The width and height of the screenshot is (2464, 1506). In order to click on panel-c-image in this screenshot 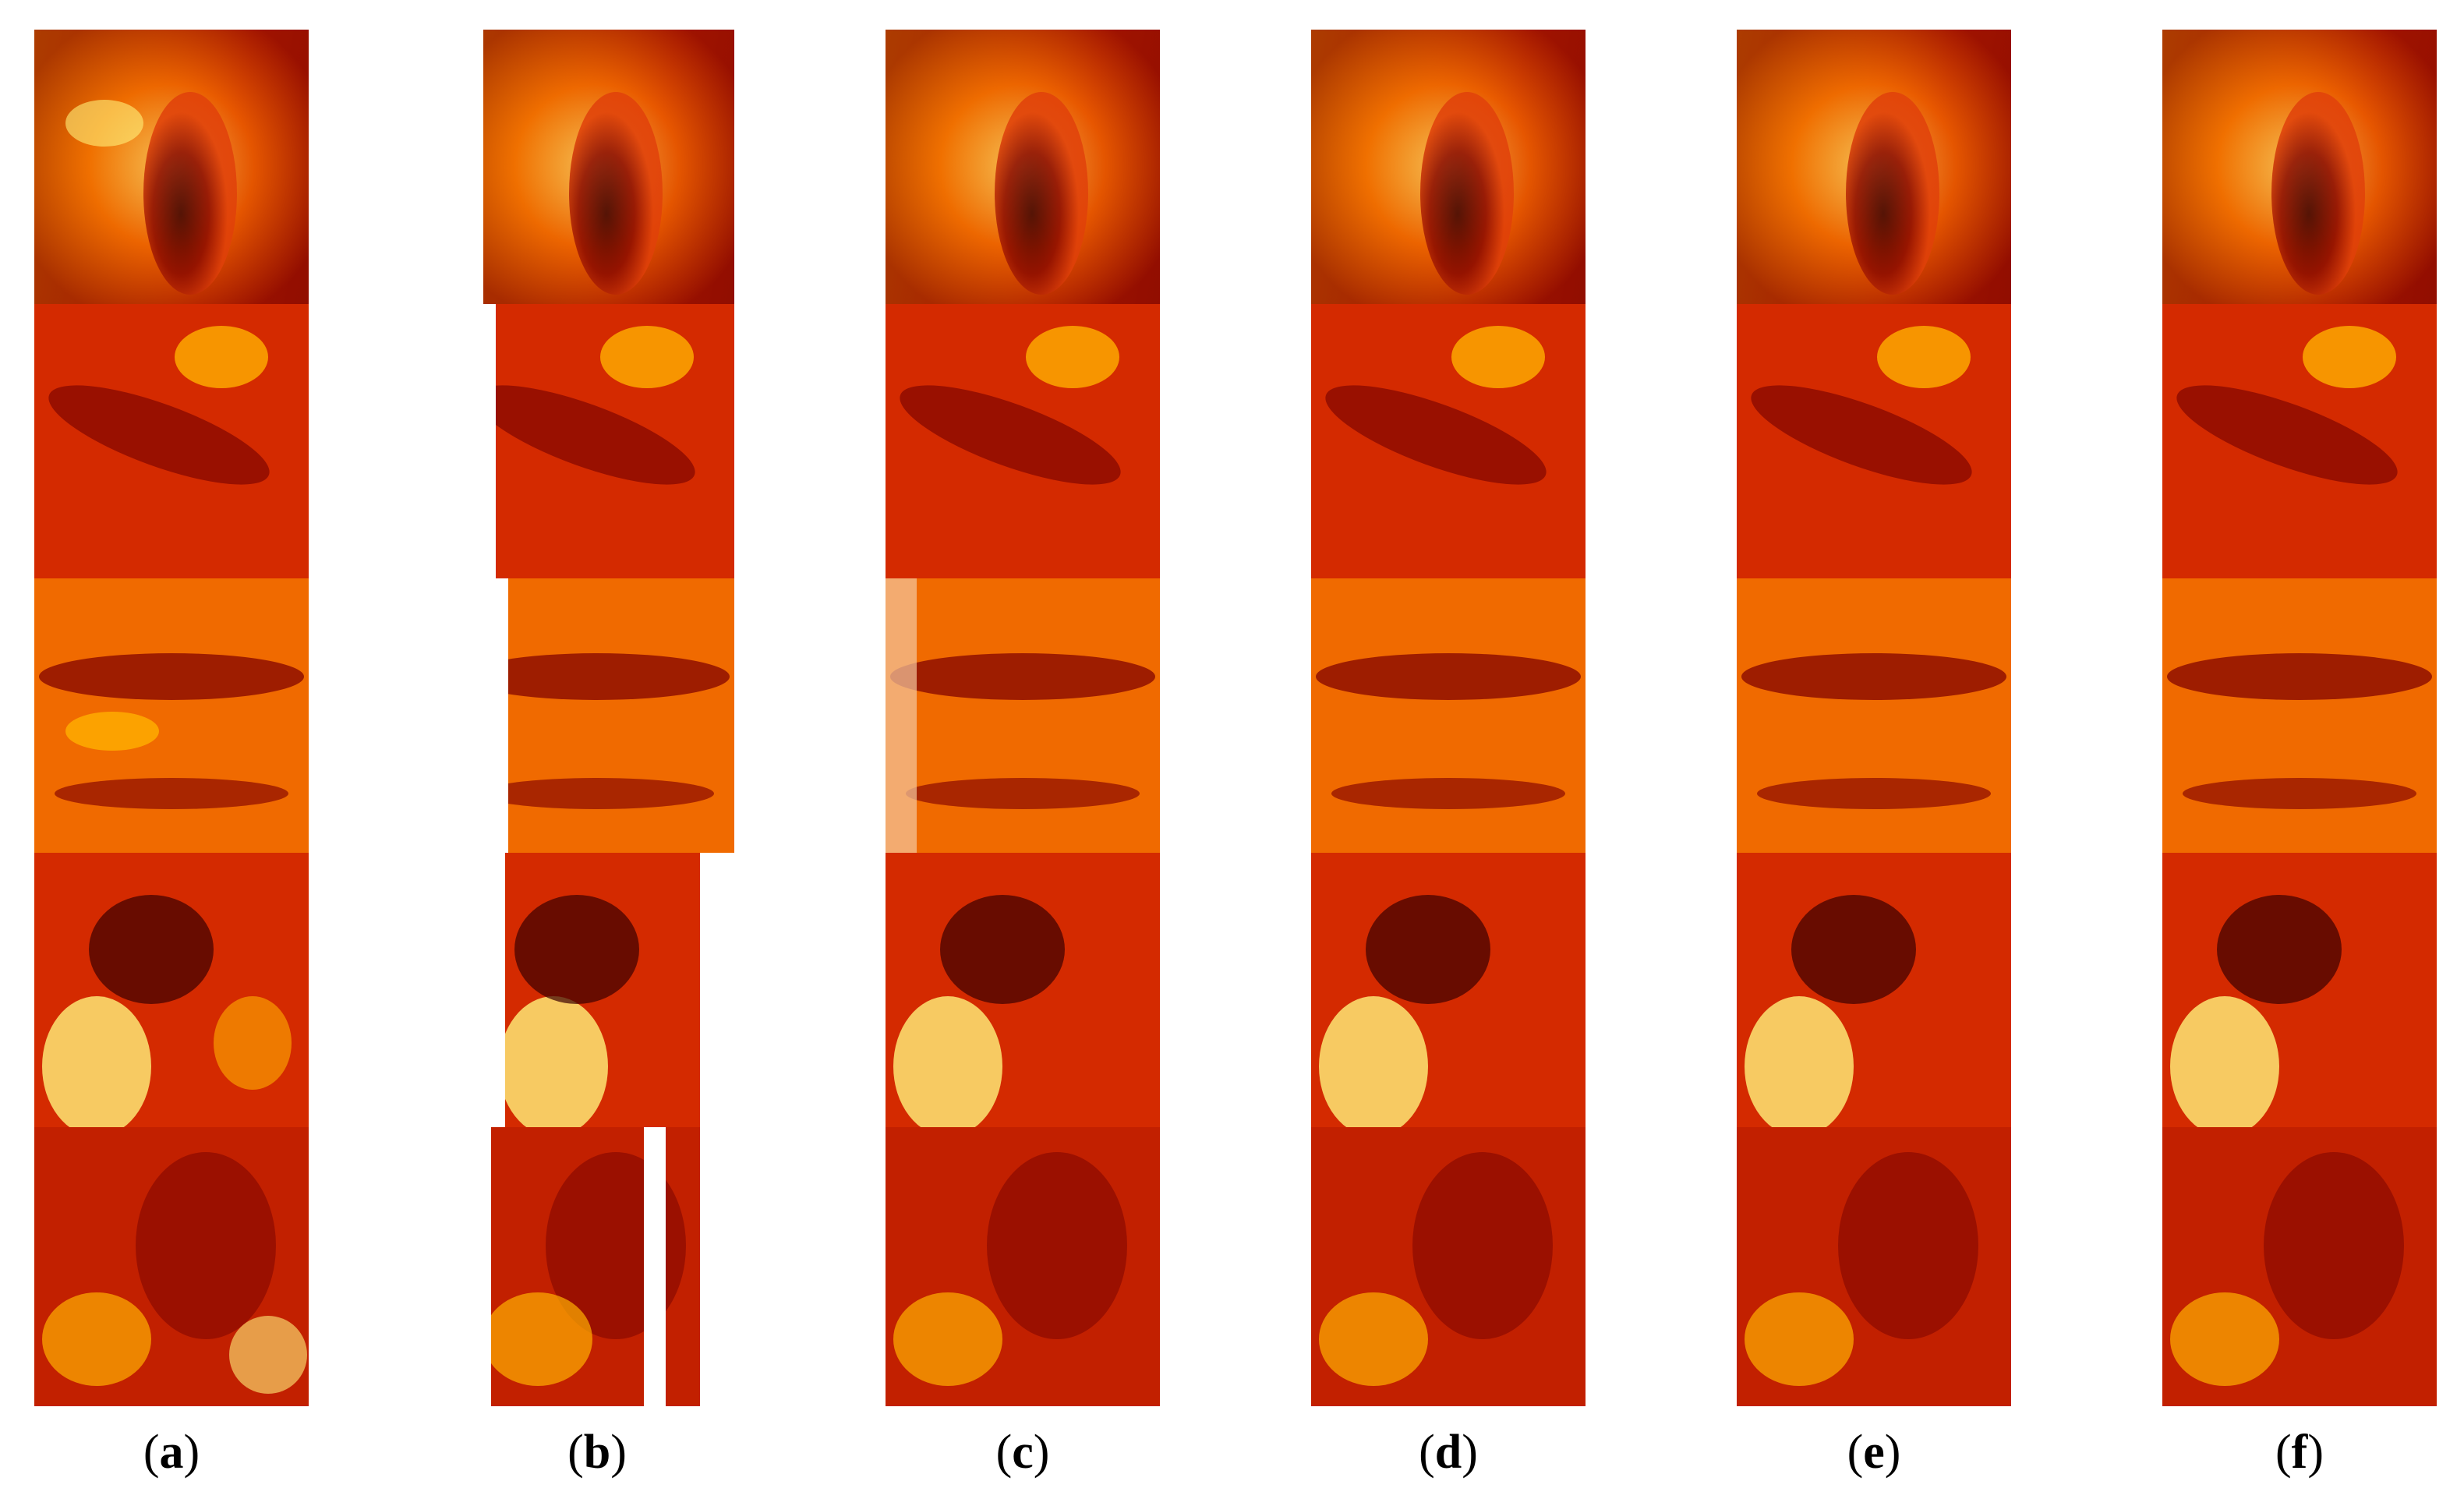, I will do `click(1023, 718)`.